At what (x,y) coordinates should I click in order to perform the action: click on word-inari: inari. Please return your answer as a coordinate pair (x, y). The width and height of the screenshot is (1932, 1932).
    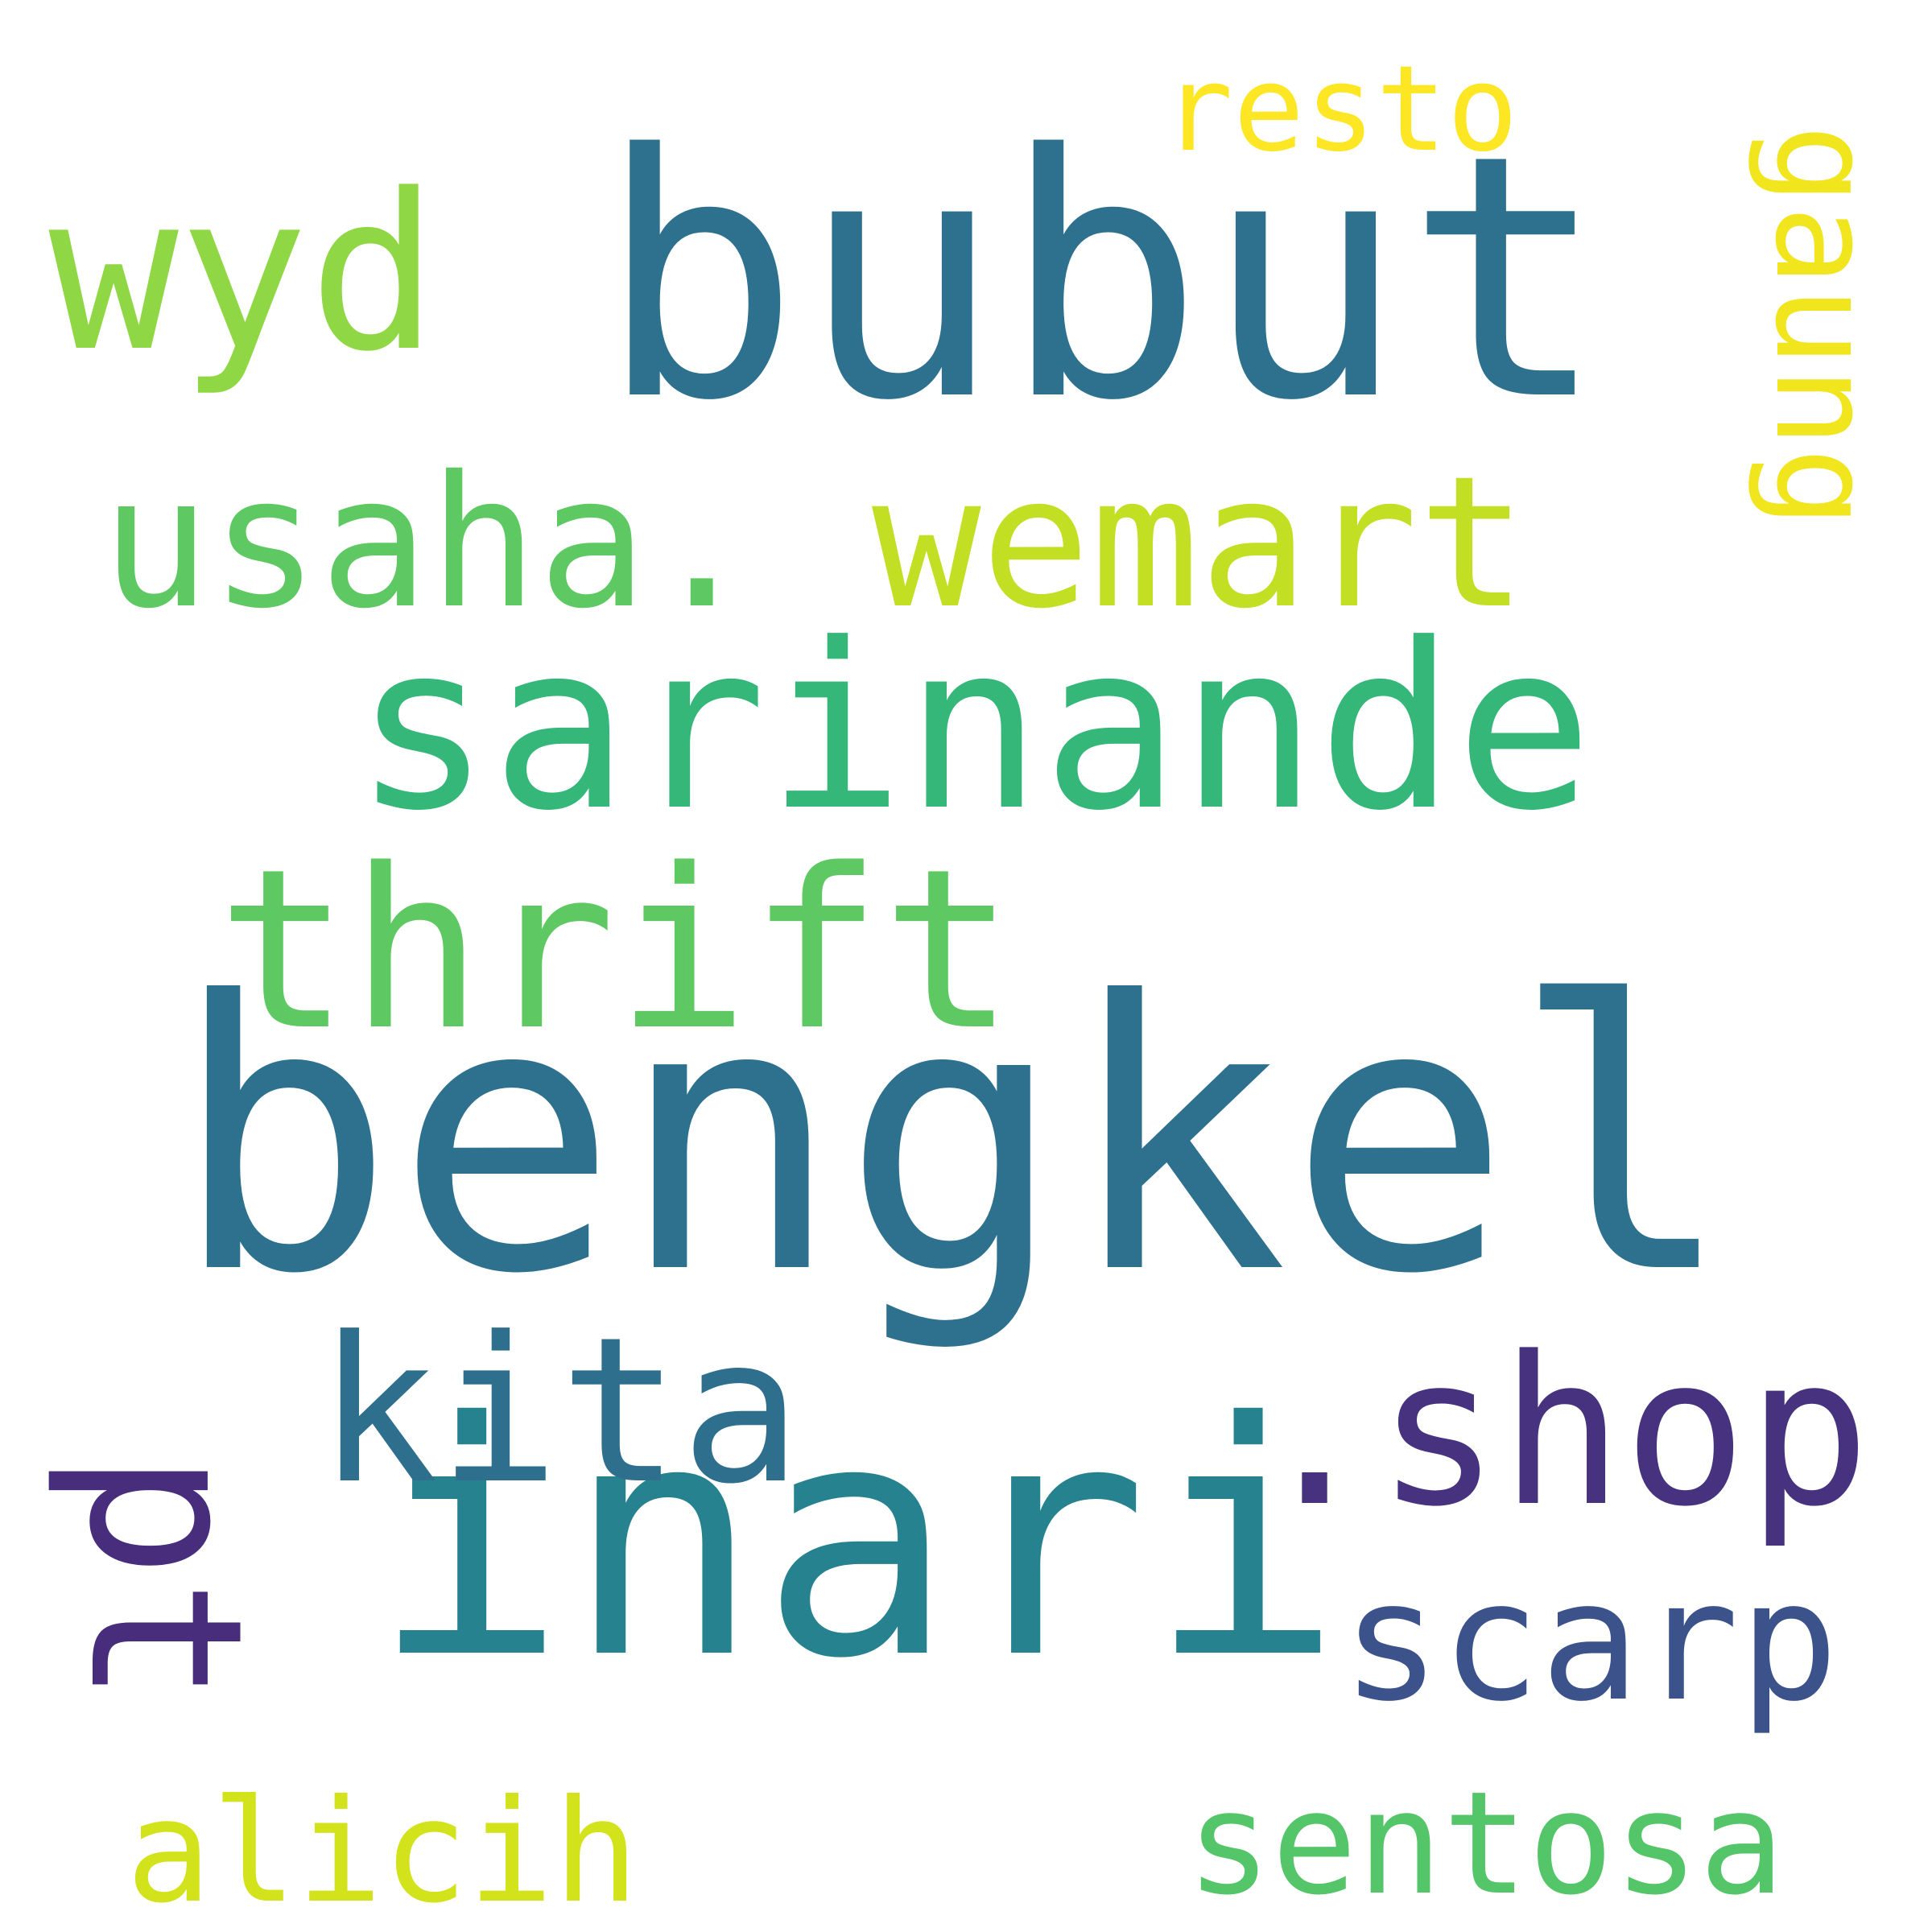
    Looking at the image, I should click on (857, 1541).